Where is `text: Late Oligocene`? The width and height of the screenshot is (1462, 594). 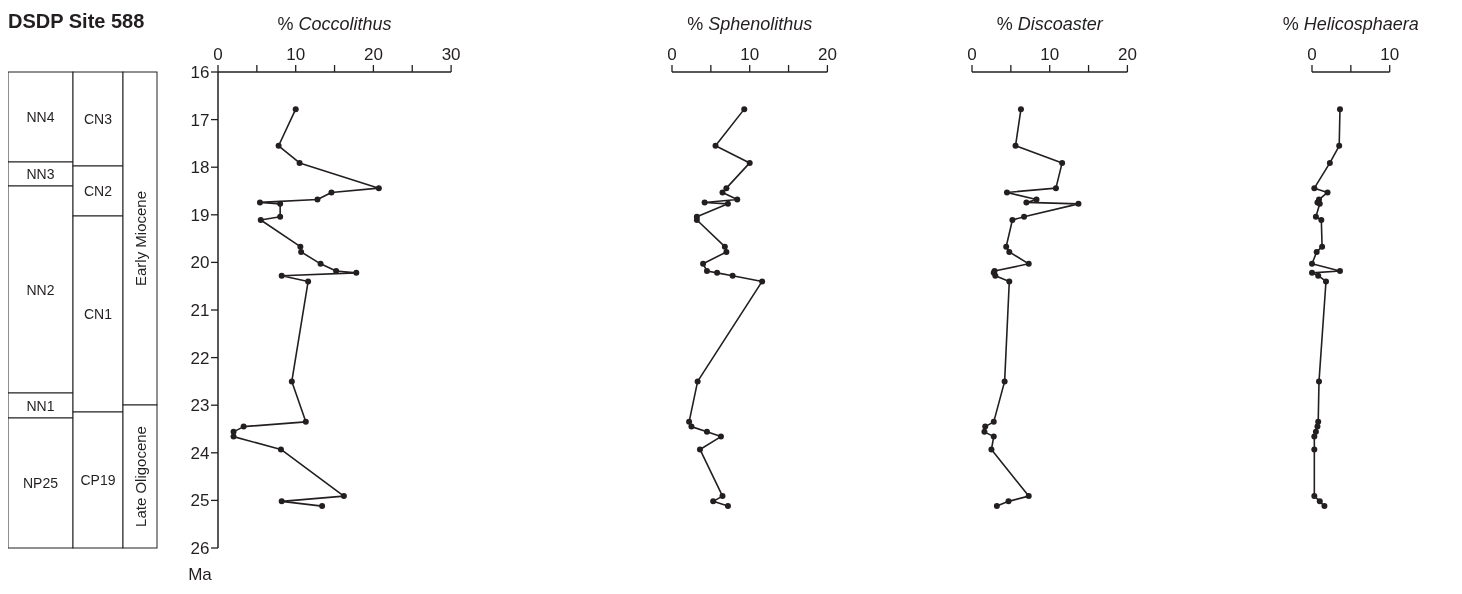 text: Late Oligocene is located at coordinates (140, 476).